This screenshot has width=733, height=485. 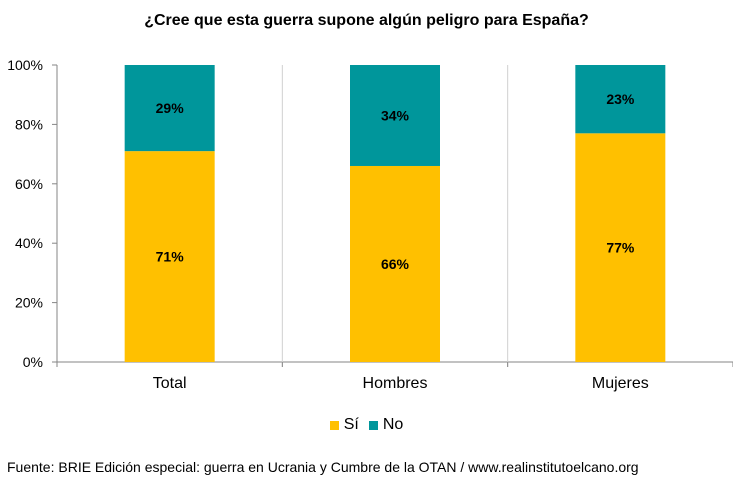 I want to click on legend: Sí No, so click(x=366, y=425).